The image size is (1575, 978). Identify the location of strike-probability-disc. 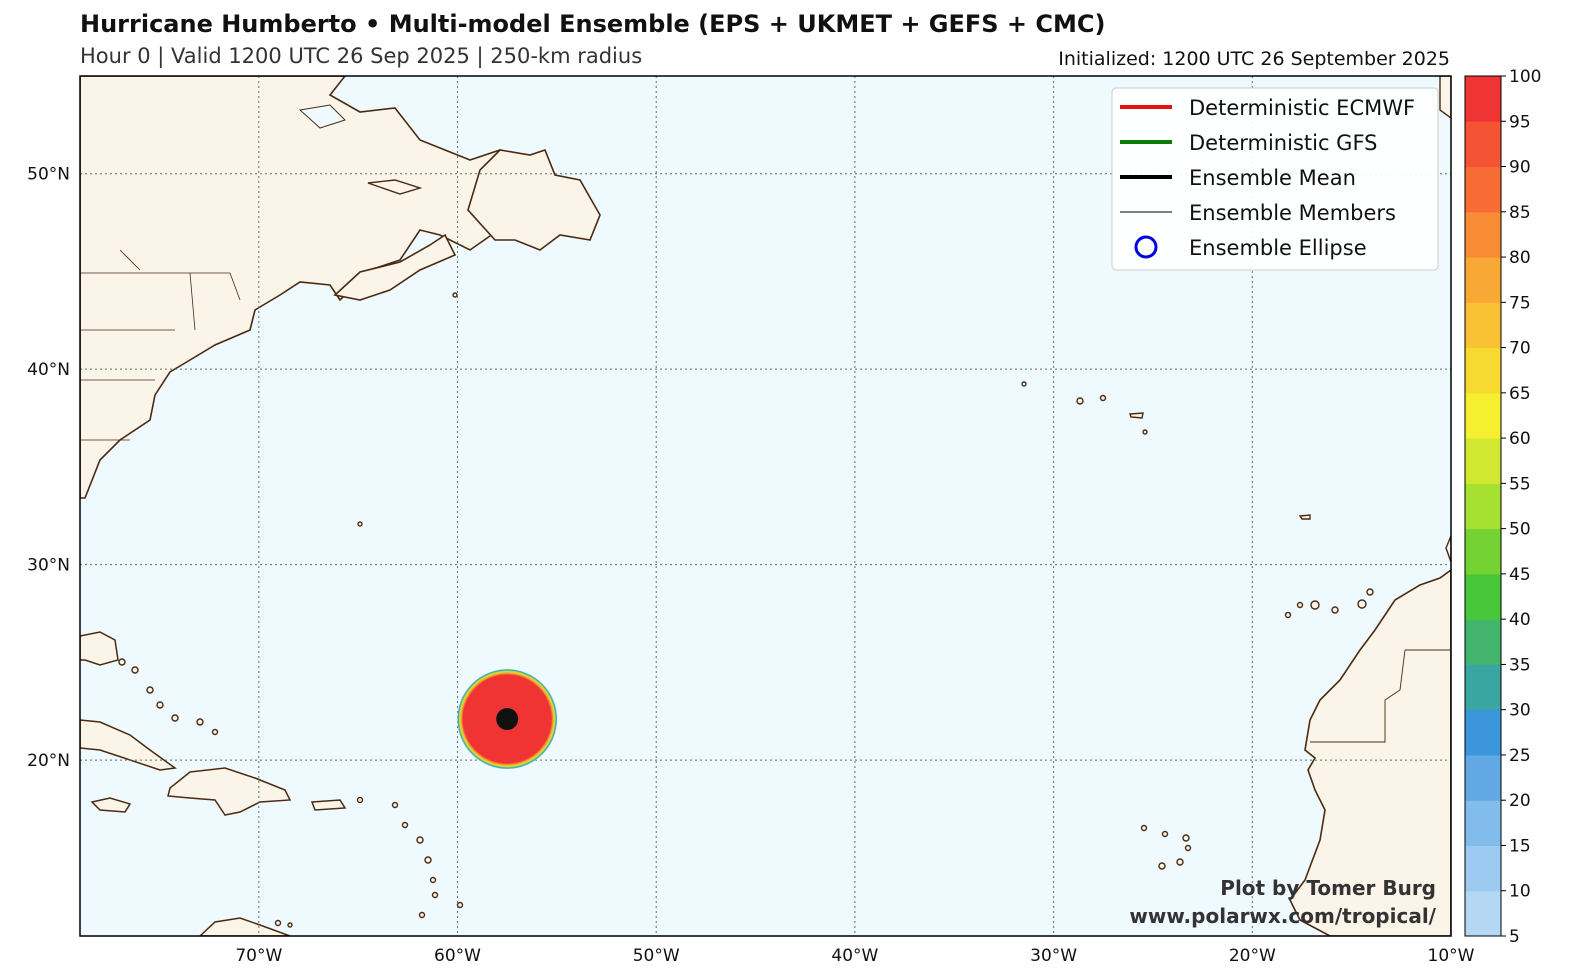
(507, 719).